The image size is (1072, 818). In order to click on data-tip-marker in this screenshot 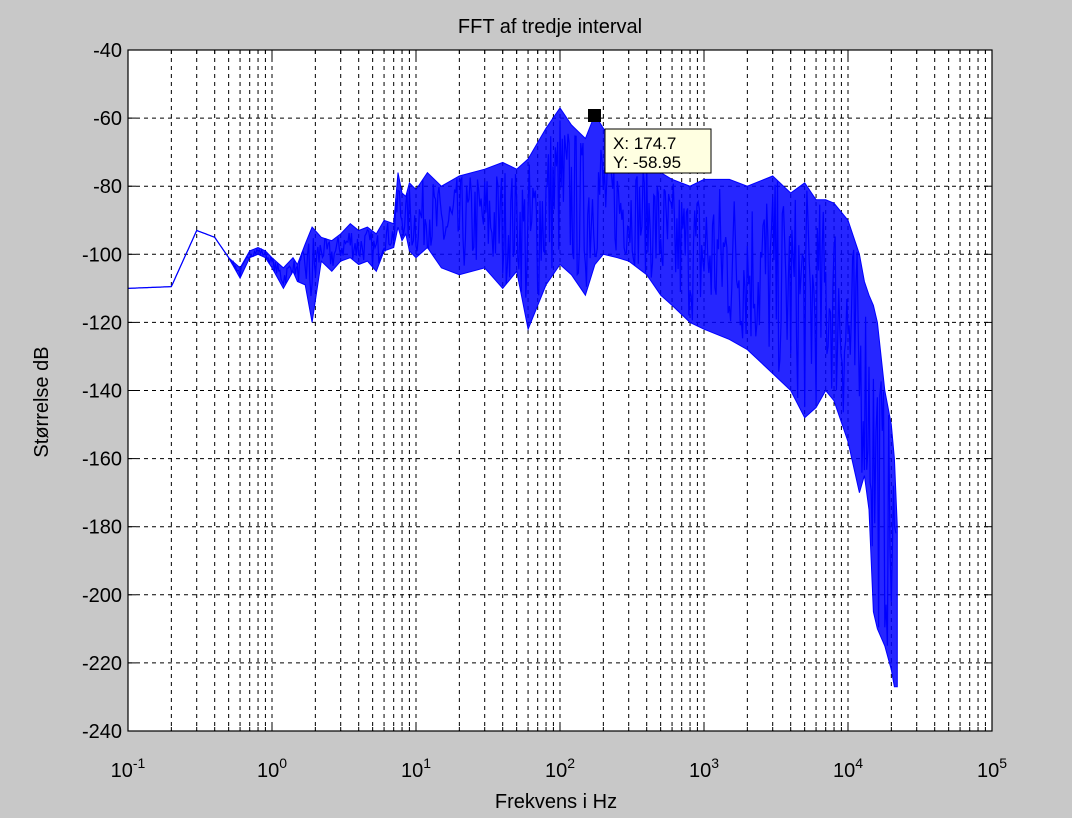, I will do `click(594, 115)`.